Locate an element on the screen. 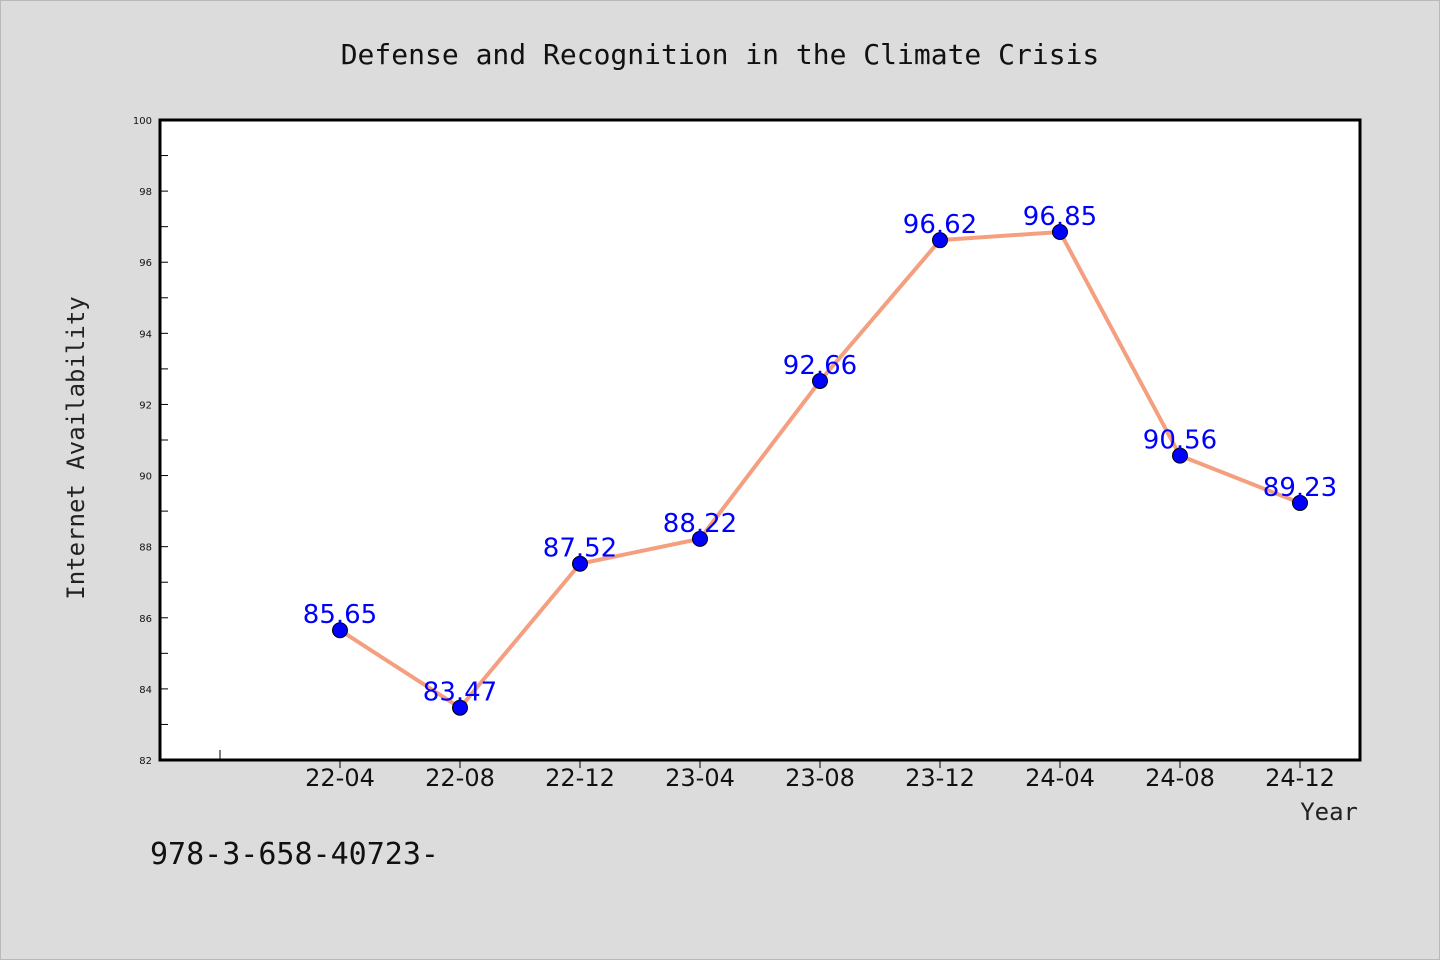 This screenshot has height=960, width=1440. y-tick-label: 86 is located at coordinates (145, 619).